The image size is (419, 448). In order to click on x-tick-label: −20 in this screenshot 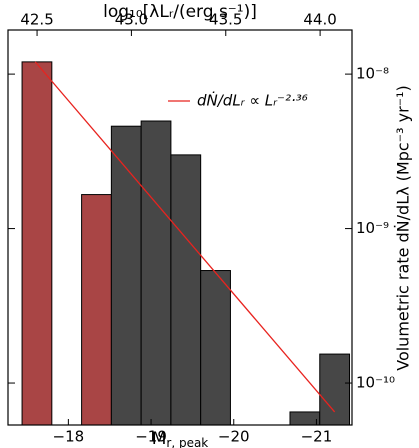, I will do `click(234, 437)`.